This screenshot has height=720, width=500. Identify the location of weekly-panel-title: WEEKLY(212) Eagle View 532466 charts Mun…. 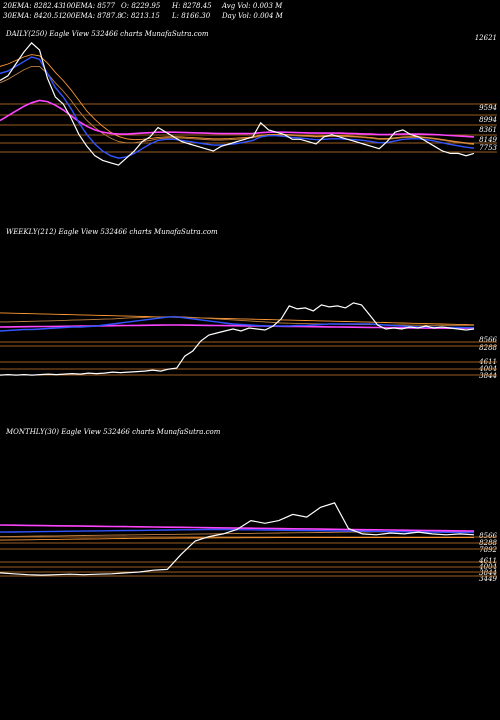
(112, 232).